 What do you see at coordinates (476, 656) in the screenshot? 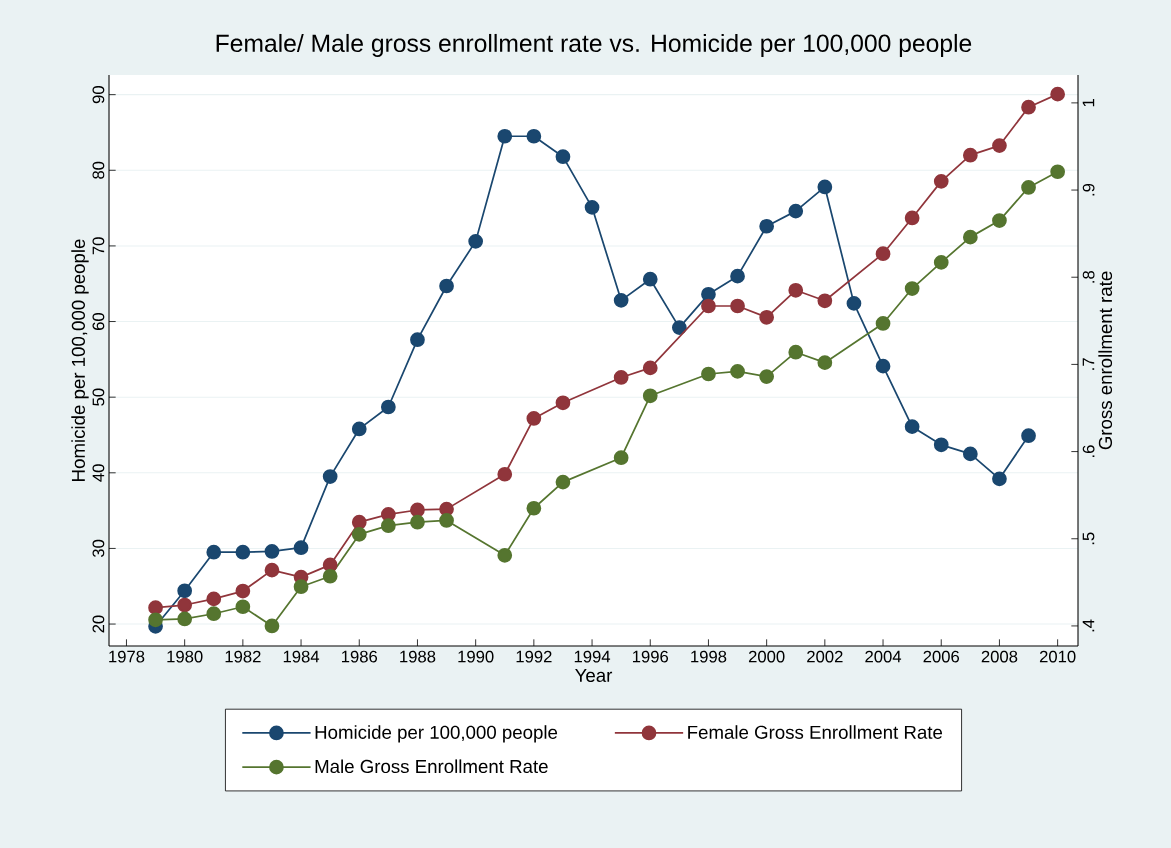
I see `x-tick-label: 1990` at bounding box center [476, 656].